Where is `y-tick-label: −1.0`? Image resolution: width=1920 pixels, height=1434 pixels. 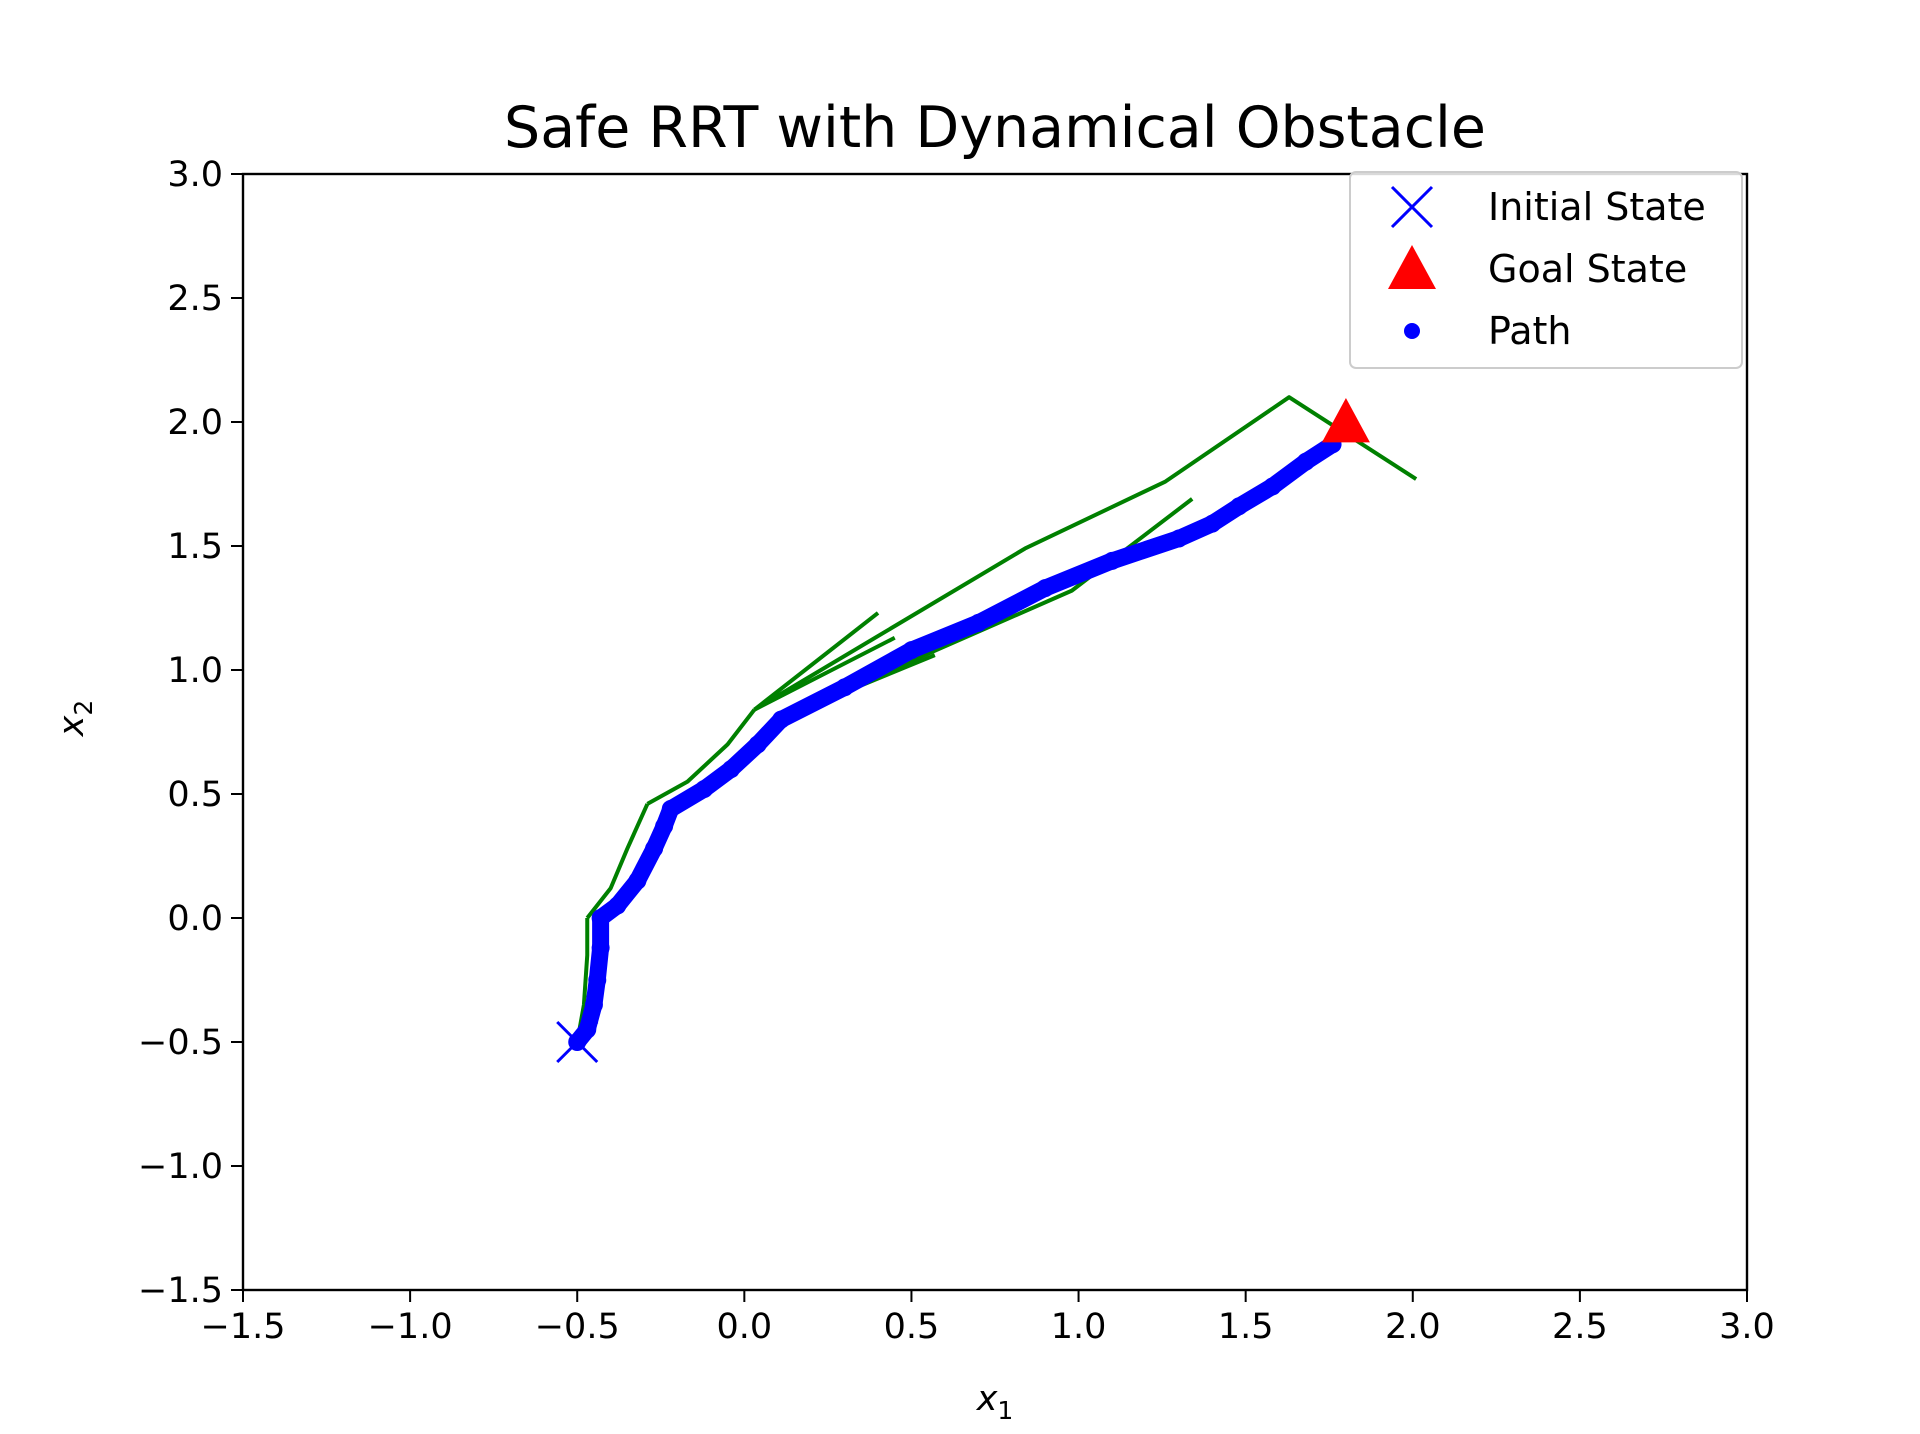
y-tick-label: −1.0 is located at coordinates (180, 1167).